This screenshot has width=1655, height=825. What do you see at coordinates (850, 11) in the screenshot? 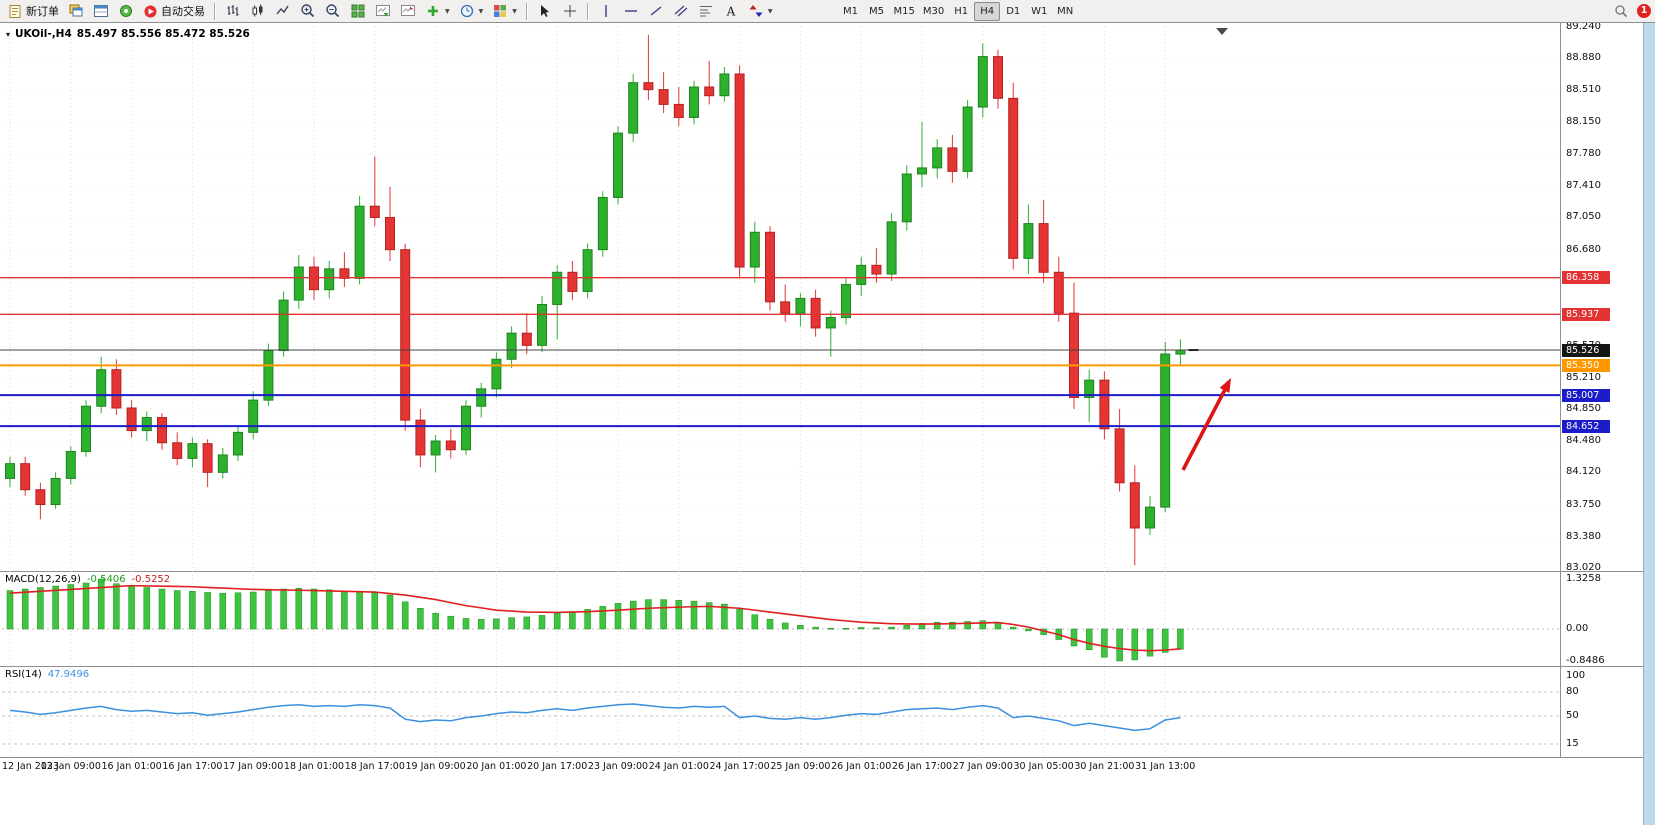
I see `timeframe-m1: M1` at bounding box center [850, 11].